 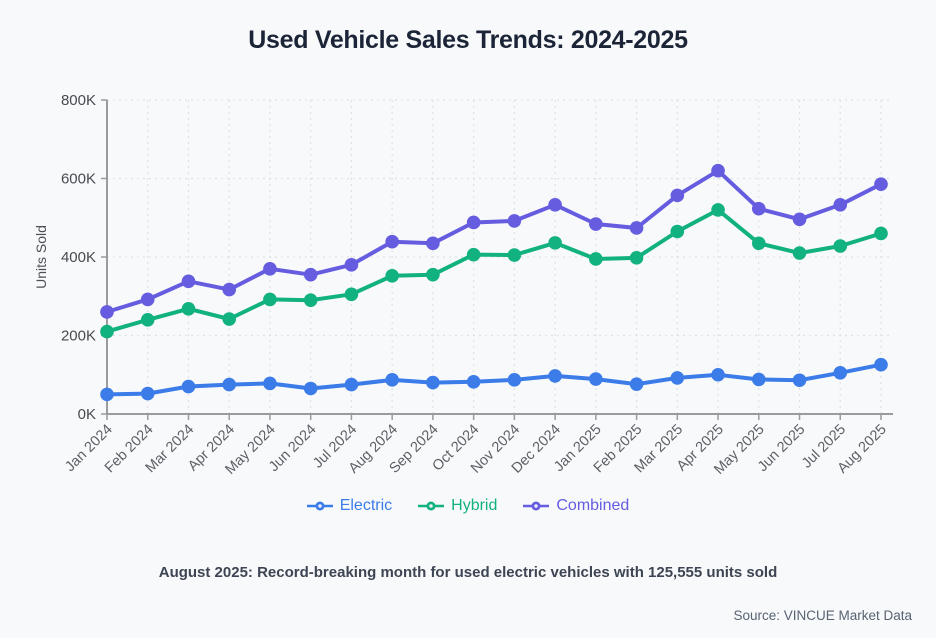 I want to click on y-tick-label: 800K, so click(x=78, y=100).